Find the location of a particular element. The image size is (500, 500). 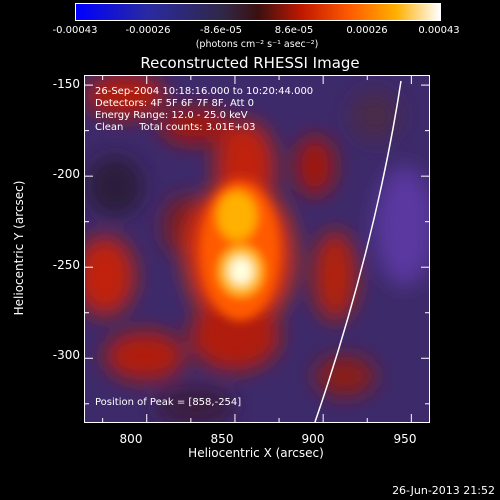

counts-annotation: Clean Total counts: 3.01E+03 is located at coordinates (175, 127).